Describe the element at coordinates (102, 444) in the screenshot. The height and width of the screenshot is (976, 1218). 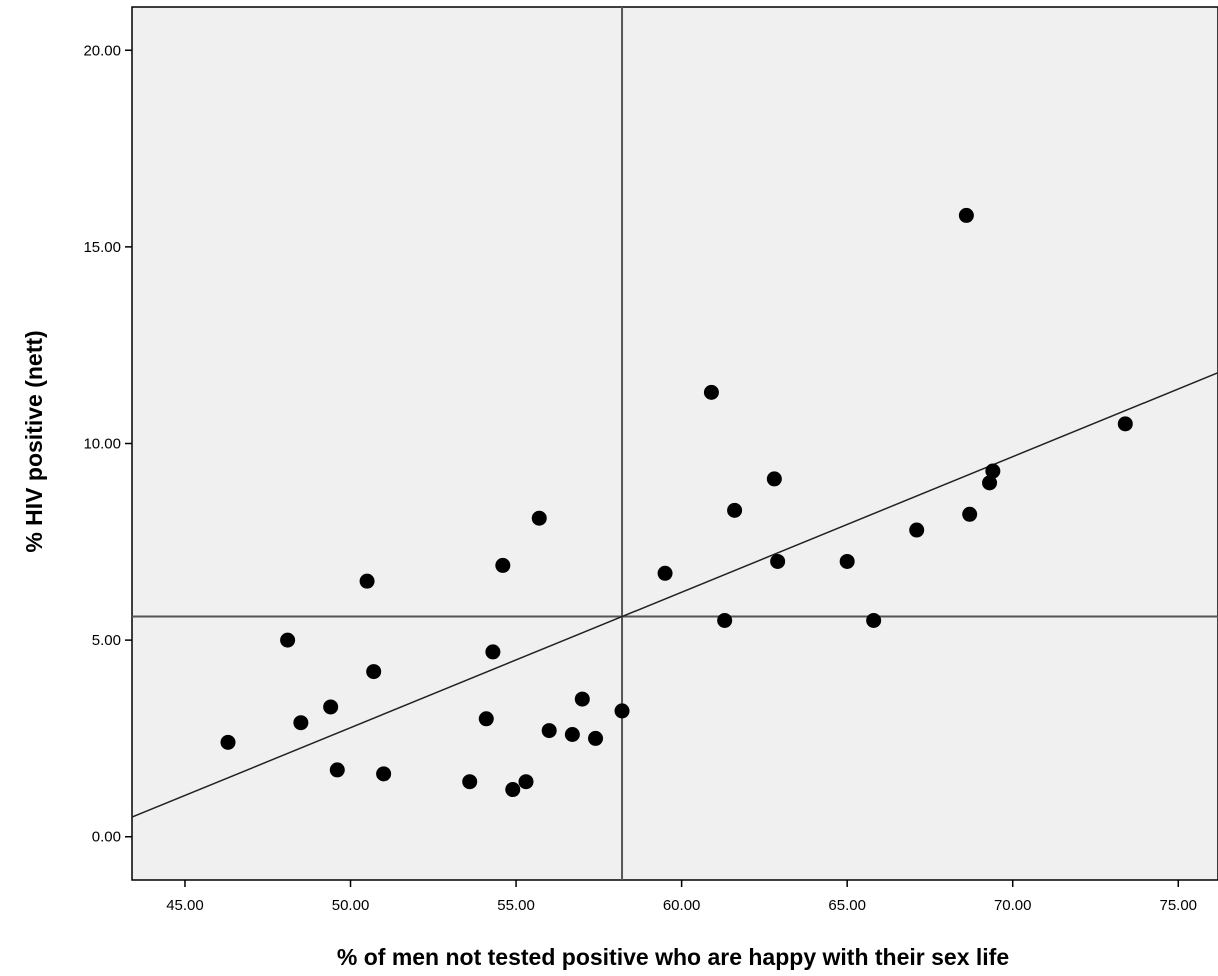
I see `y-tick-label: 10.00` at that location.